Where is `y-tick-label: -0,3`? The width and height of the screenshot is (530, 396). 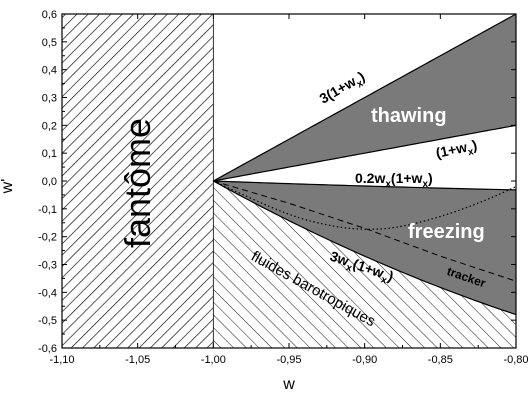 y-tick-label: -0,3 is located at coordinates (47, 266).